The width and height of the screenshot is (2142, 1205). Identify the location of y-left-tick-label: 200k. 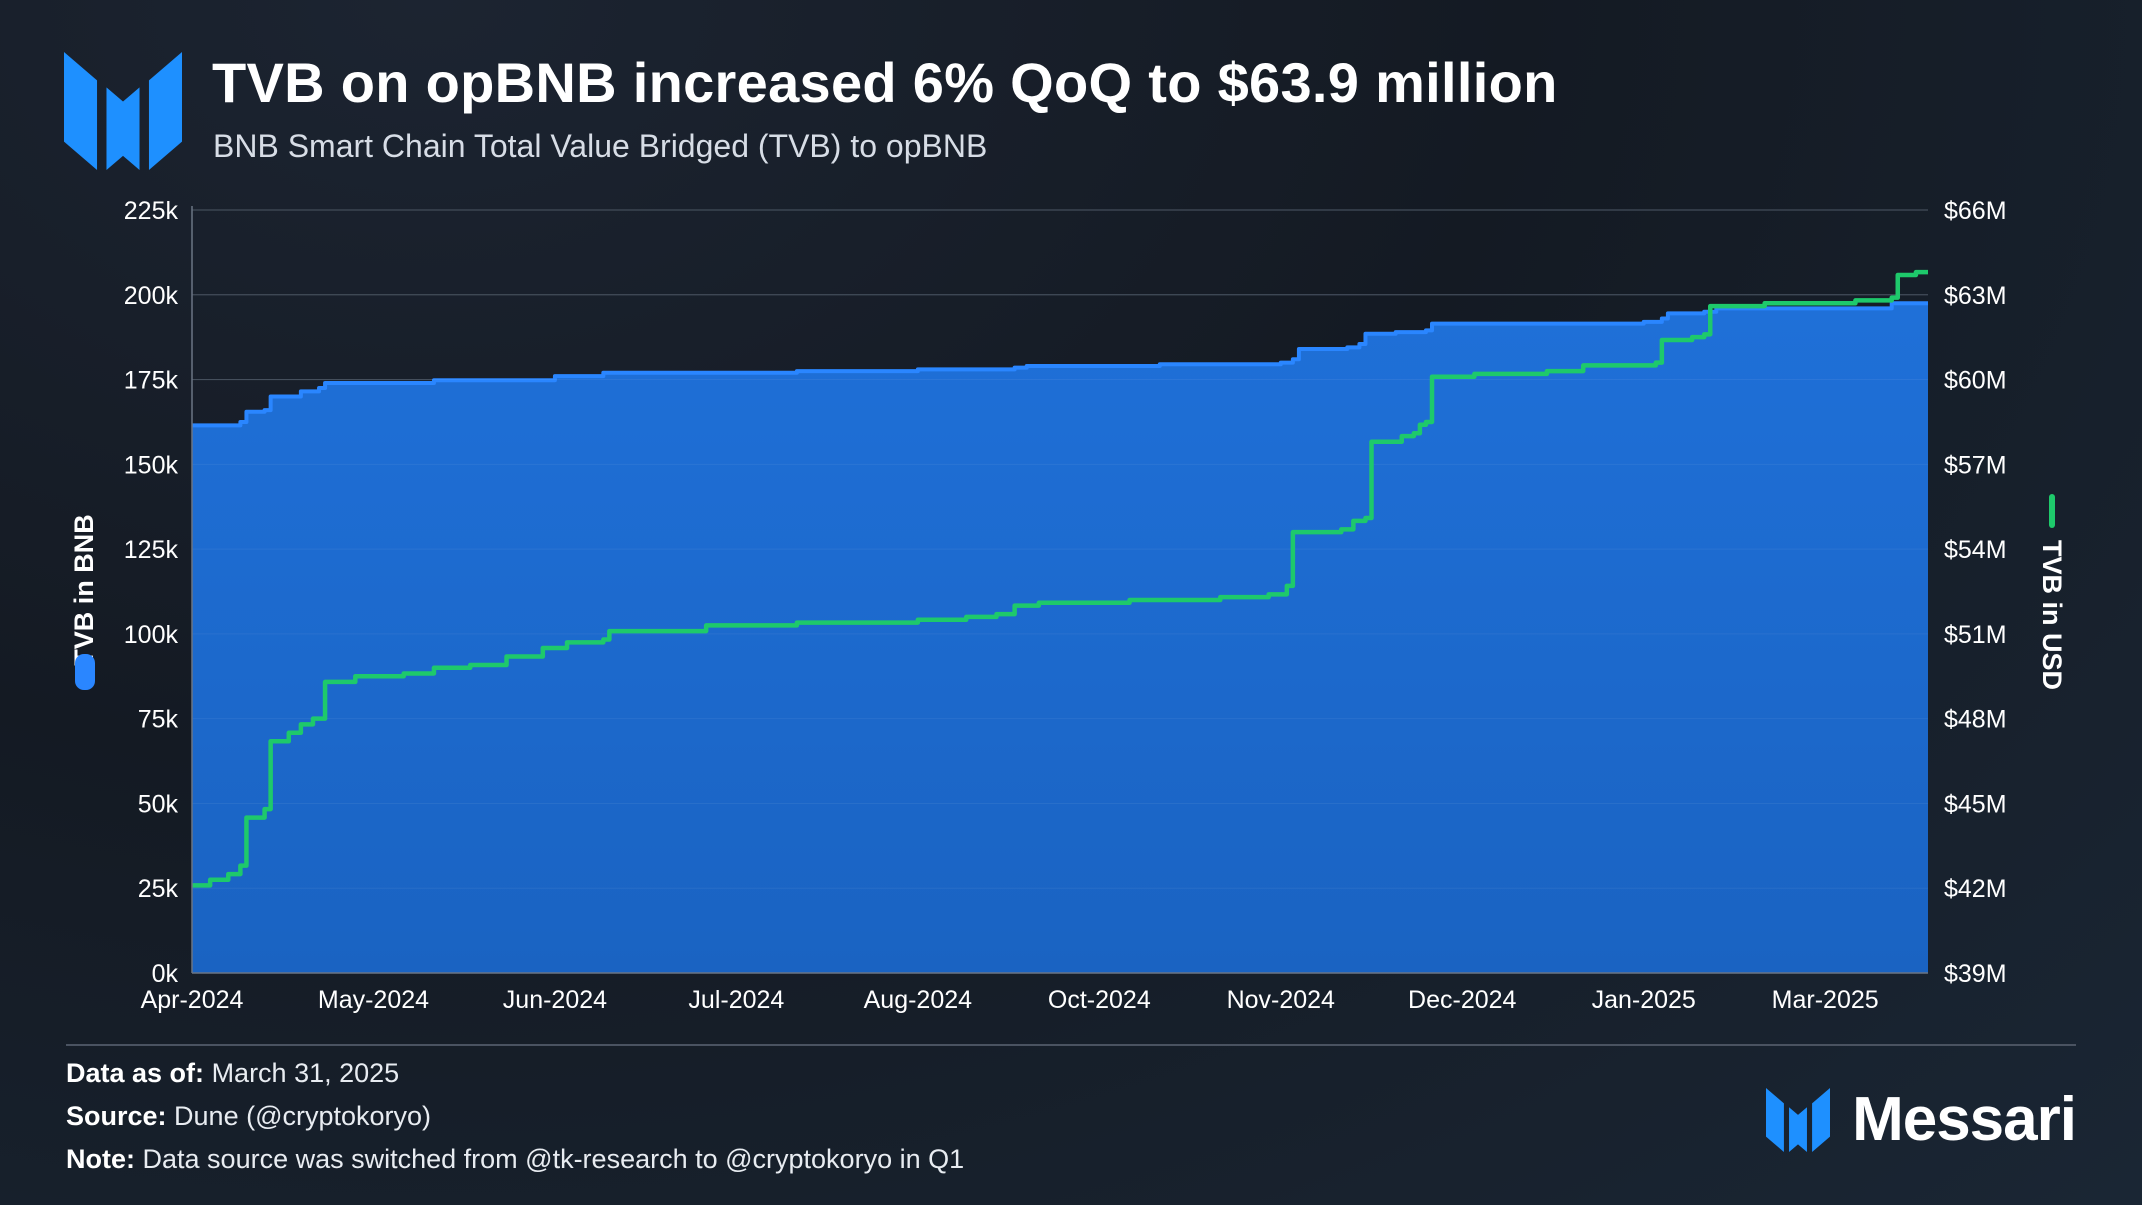
(151, 296).